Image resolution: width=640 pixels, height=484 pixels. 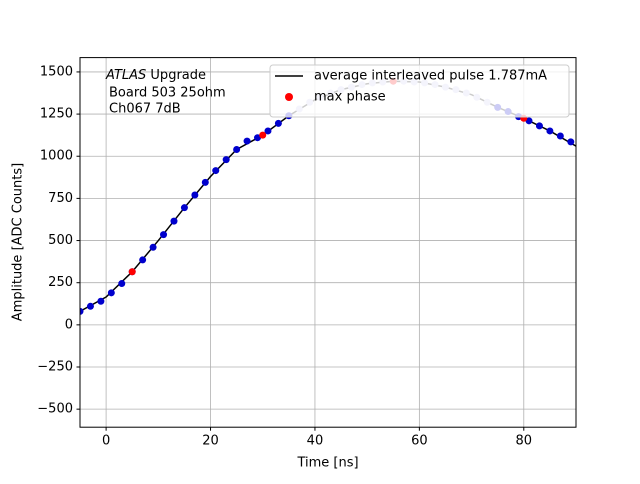 I want to click on y-tick-label: 500, so click(x=60, y=240).